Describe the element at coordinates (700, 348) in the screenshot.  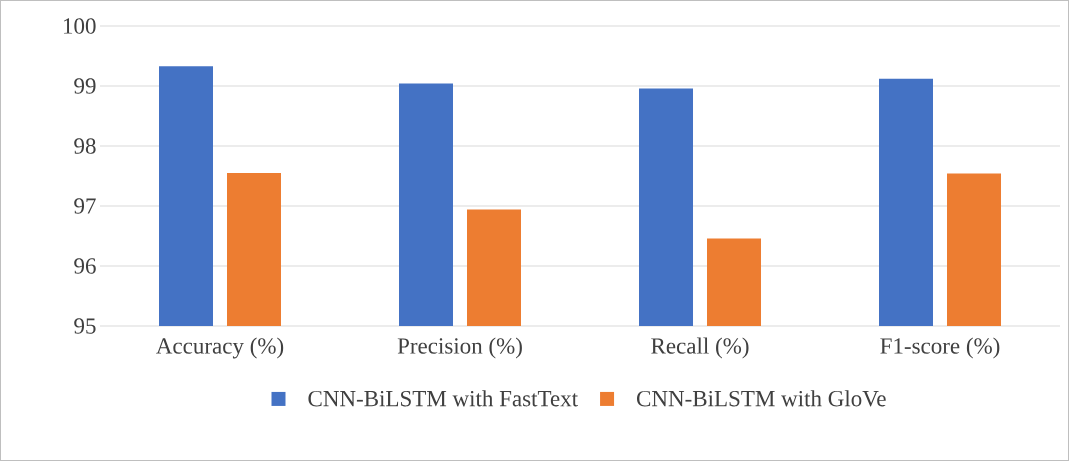
I see `x-tick-label: Recall (%)` at that location.